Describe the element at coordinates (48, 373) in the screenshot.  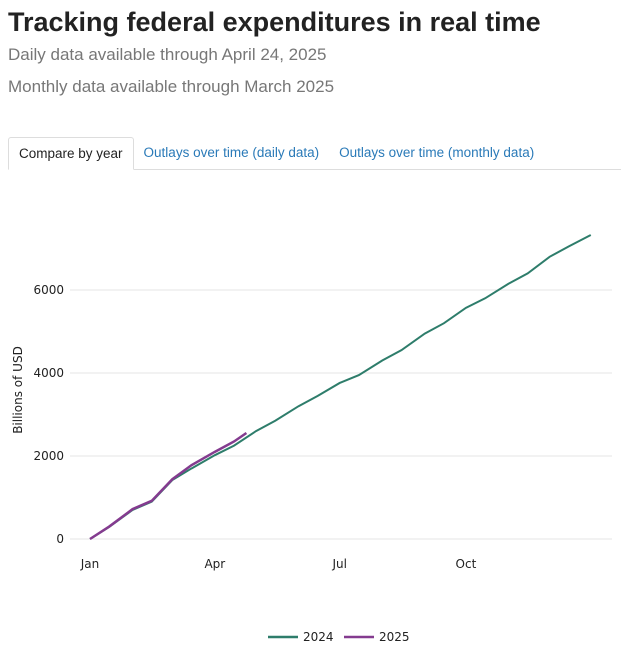
I see `y-tick-label: 4000` at that location.